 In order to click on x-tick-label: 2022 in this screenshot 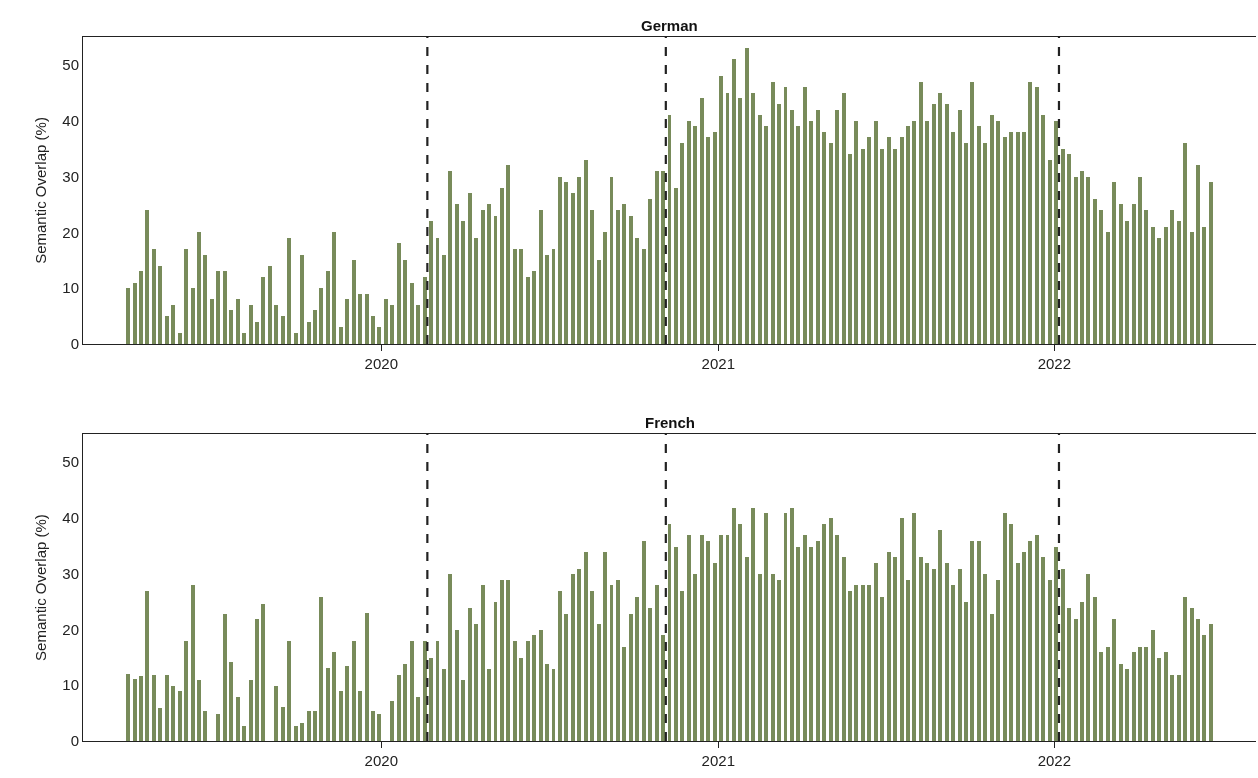, I will do `click(1054, 363)`.